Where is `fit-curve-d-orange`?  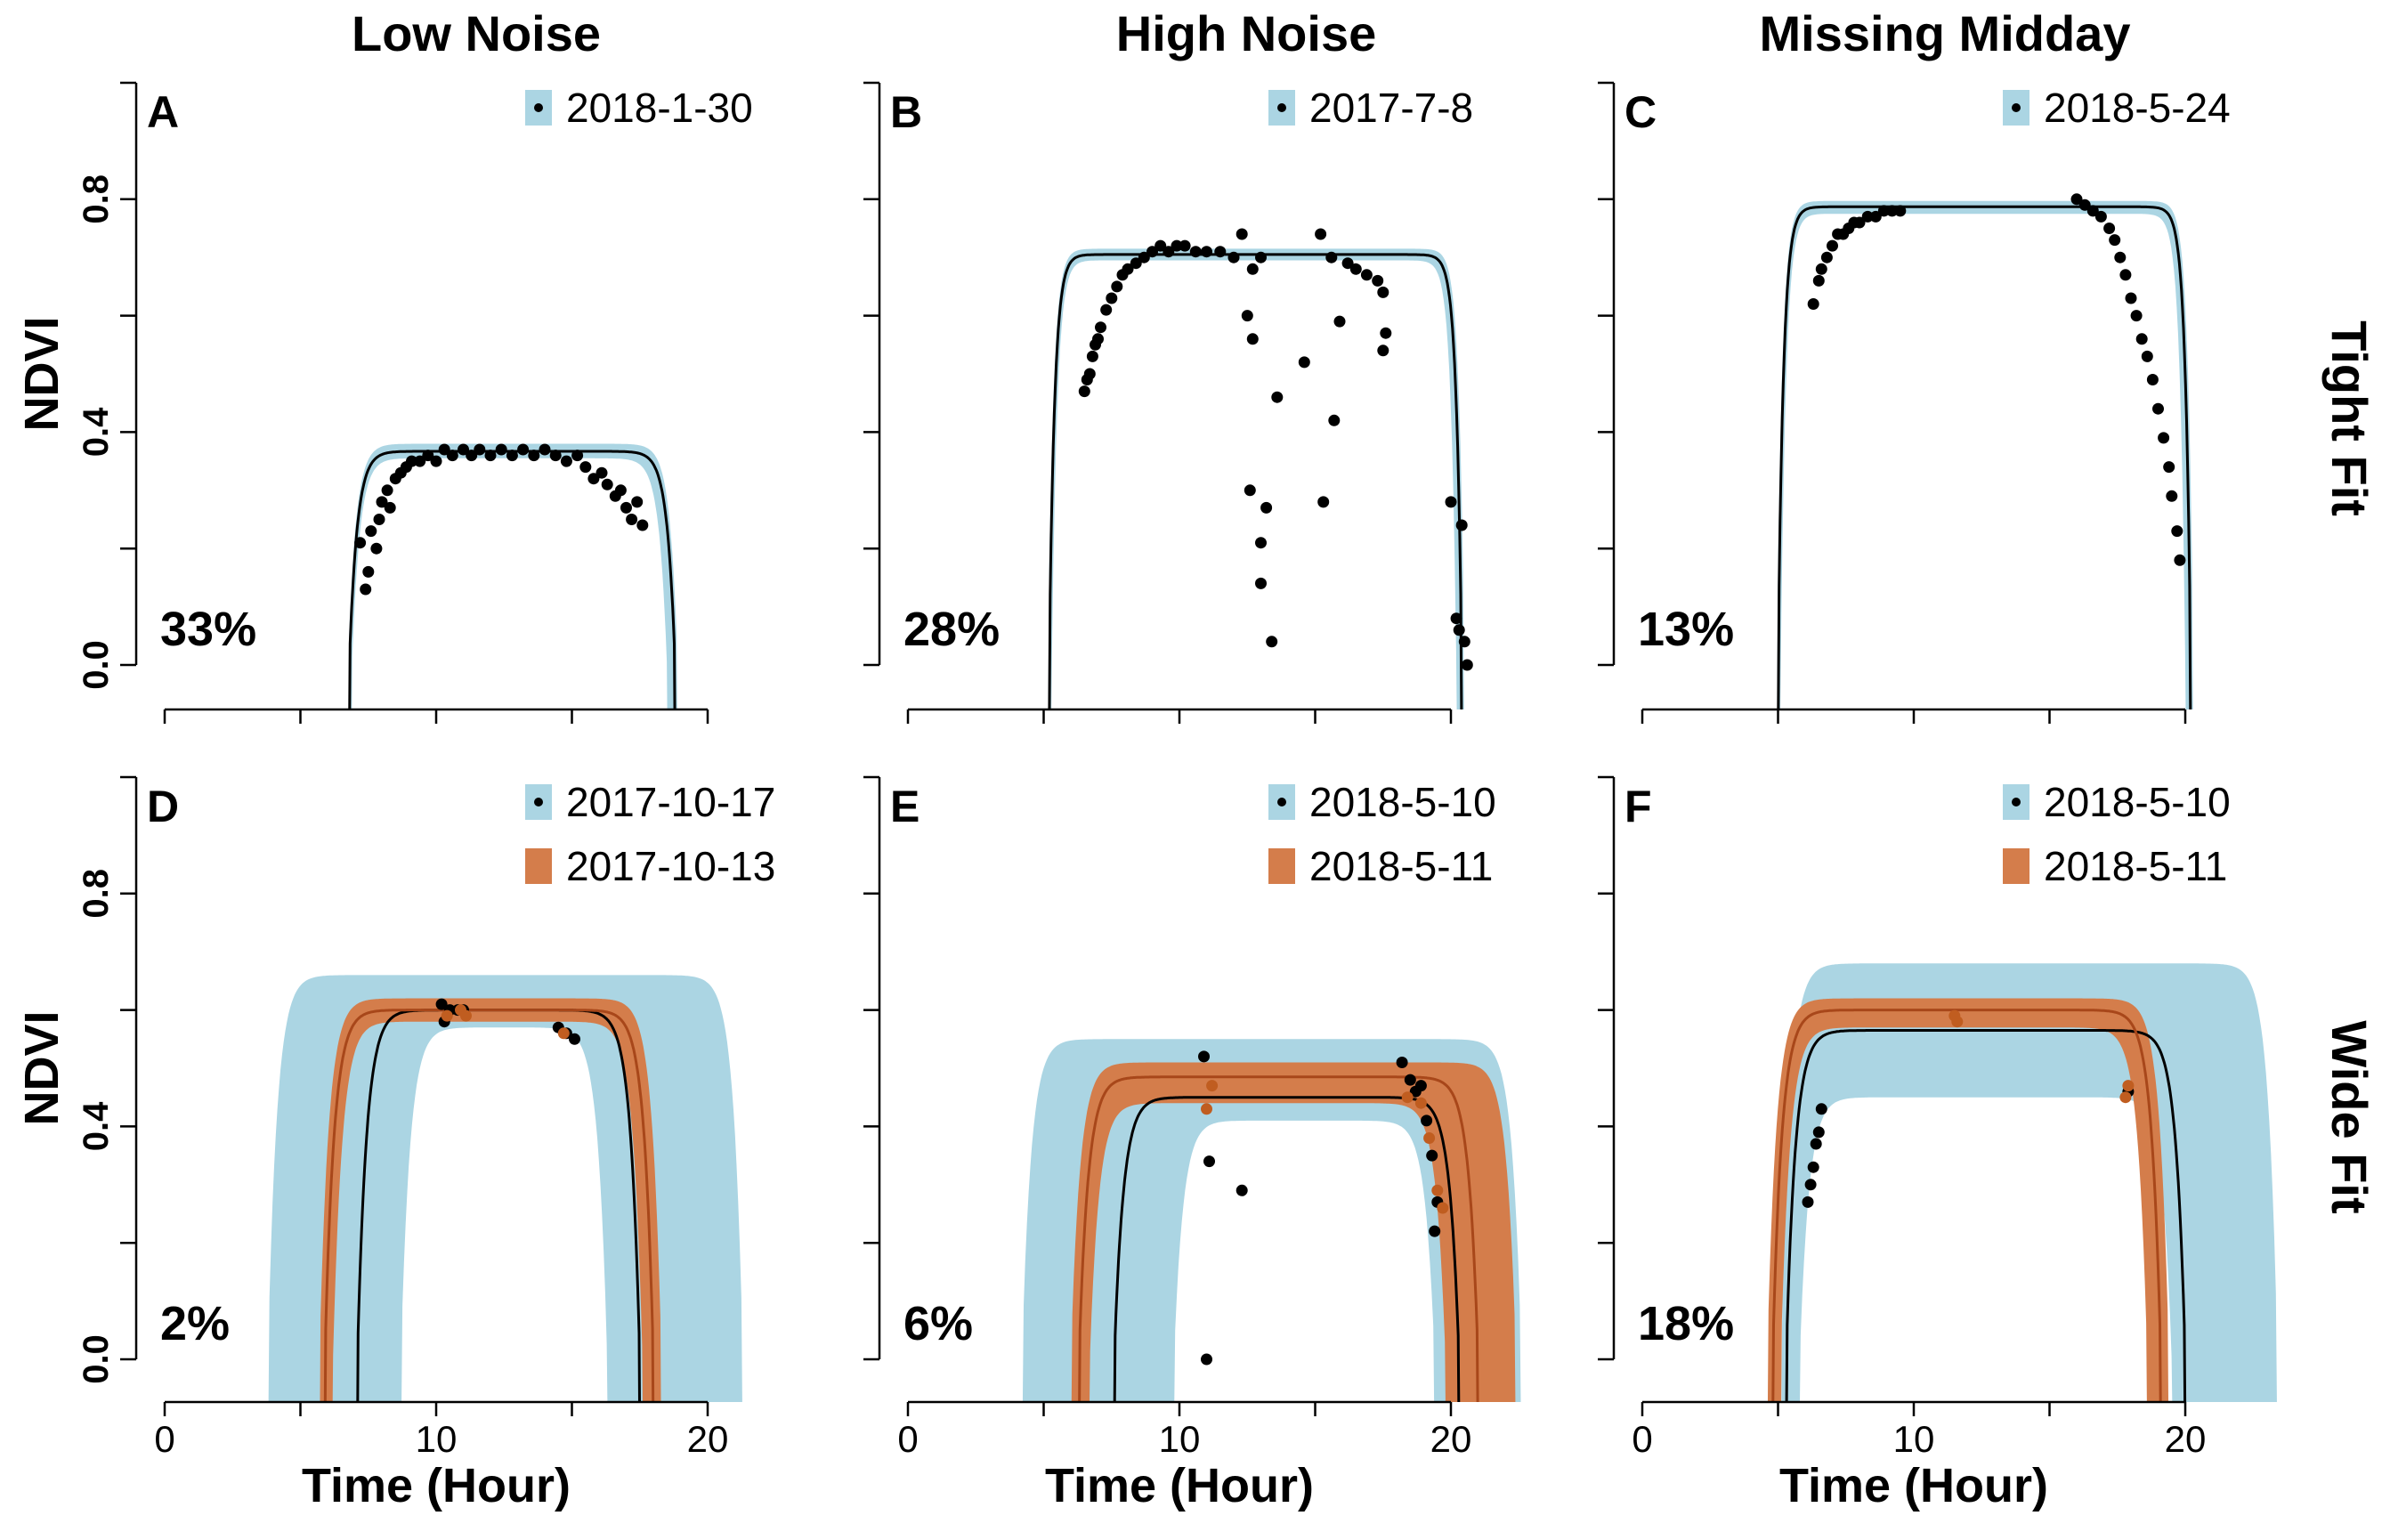 fit-curve-d-orange is located at coordinates (489, 1205).